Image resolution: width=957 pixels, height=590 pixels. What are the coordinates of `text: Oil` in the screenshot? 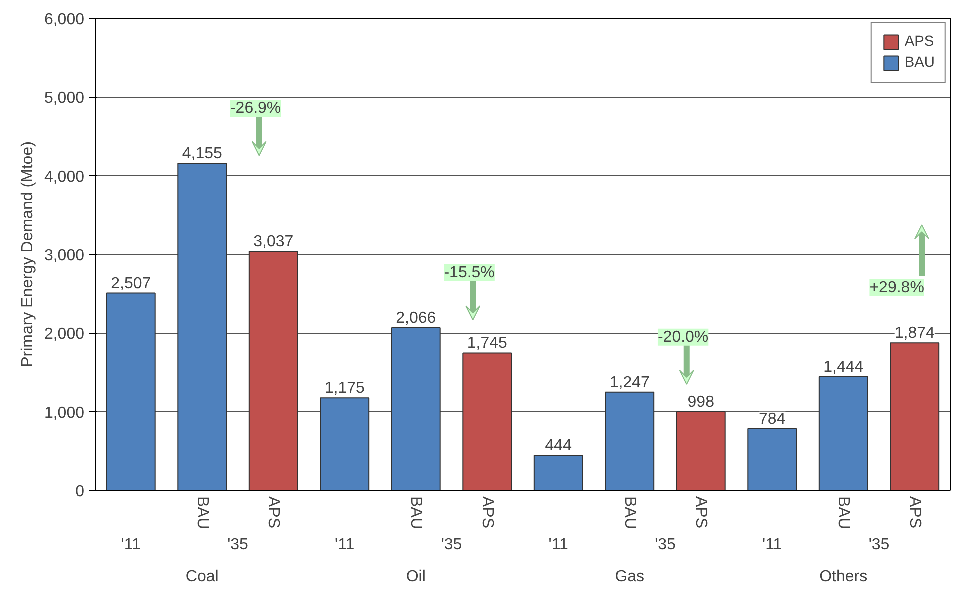 It's located at (416, 577).